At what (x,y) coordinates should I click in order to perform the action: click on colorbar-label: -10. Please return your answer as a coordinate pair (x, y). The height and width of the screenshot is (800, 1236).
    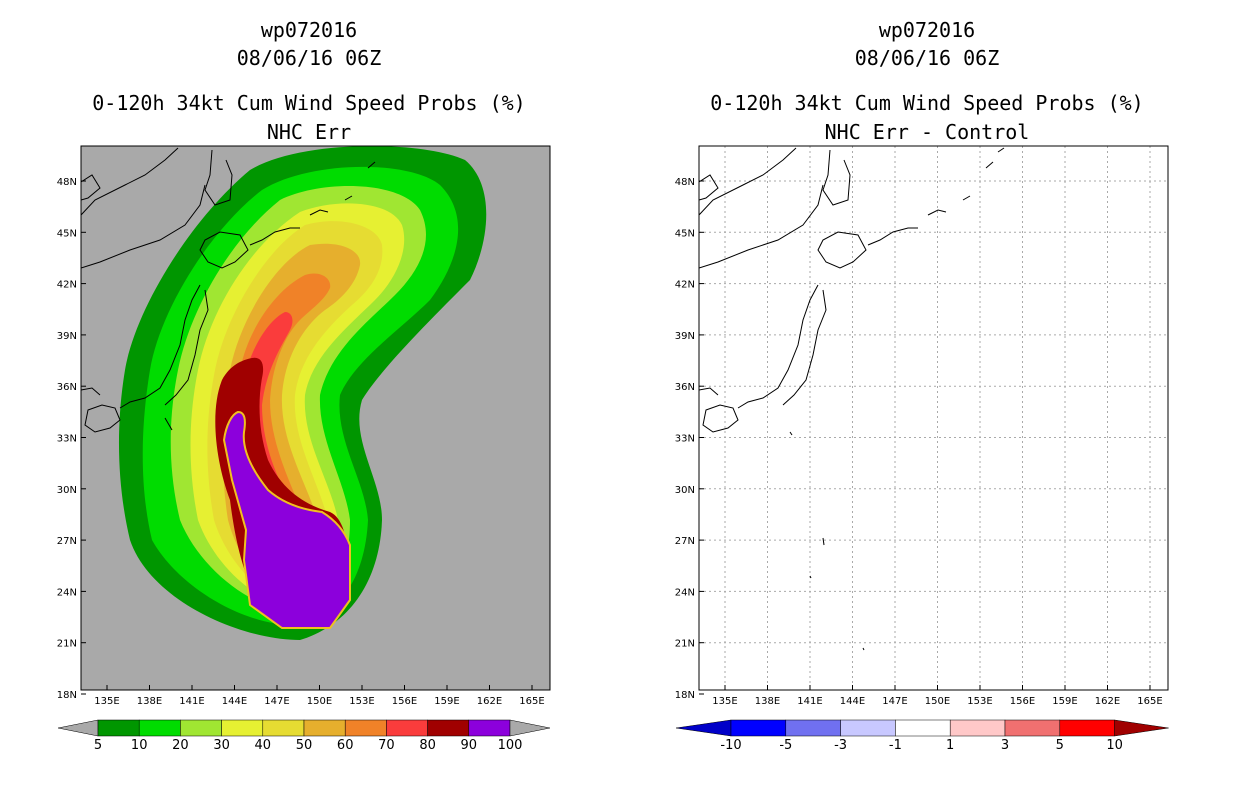
    Looking at the image, I should click on (730, 745).